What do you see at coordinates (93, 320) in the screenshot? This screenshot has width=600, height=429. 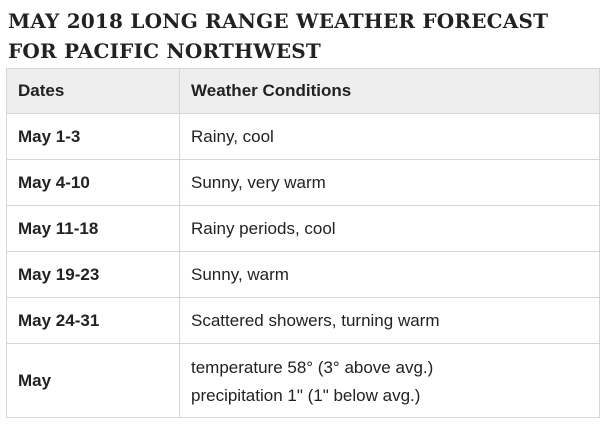 I see `date-cell: May 24-31` at bounding box center [93, 320].